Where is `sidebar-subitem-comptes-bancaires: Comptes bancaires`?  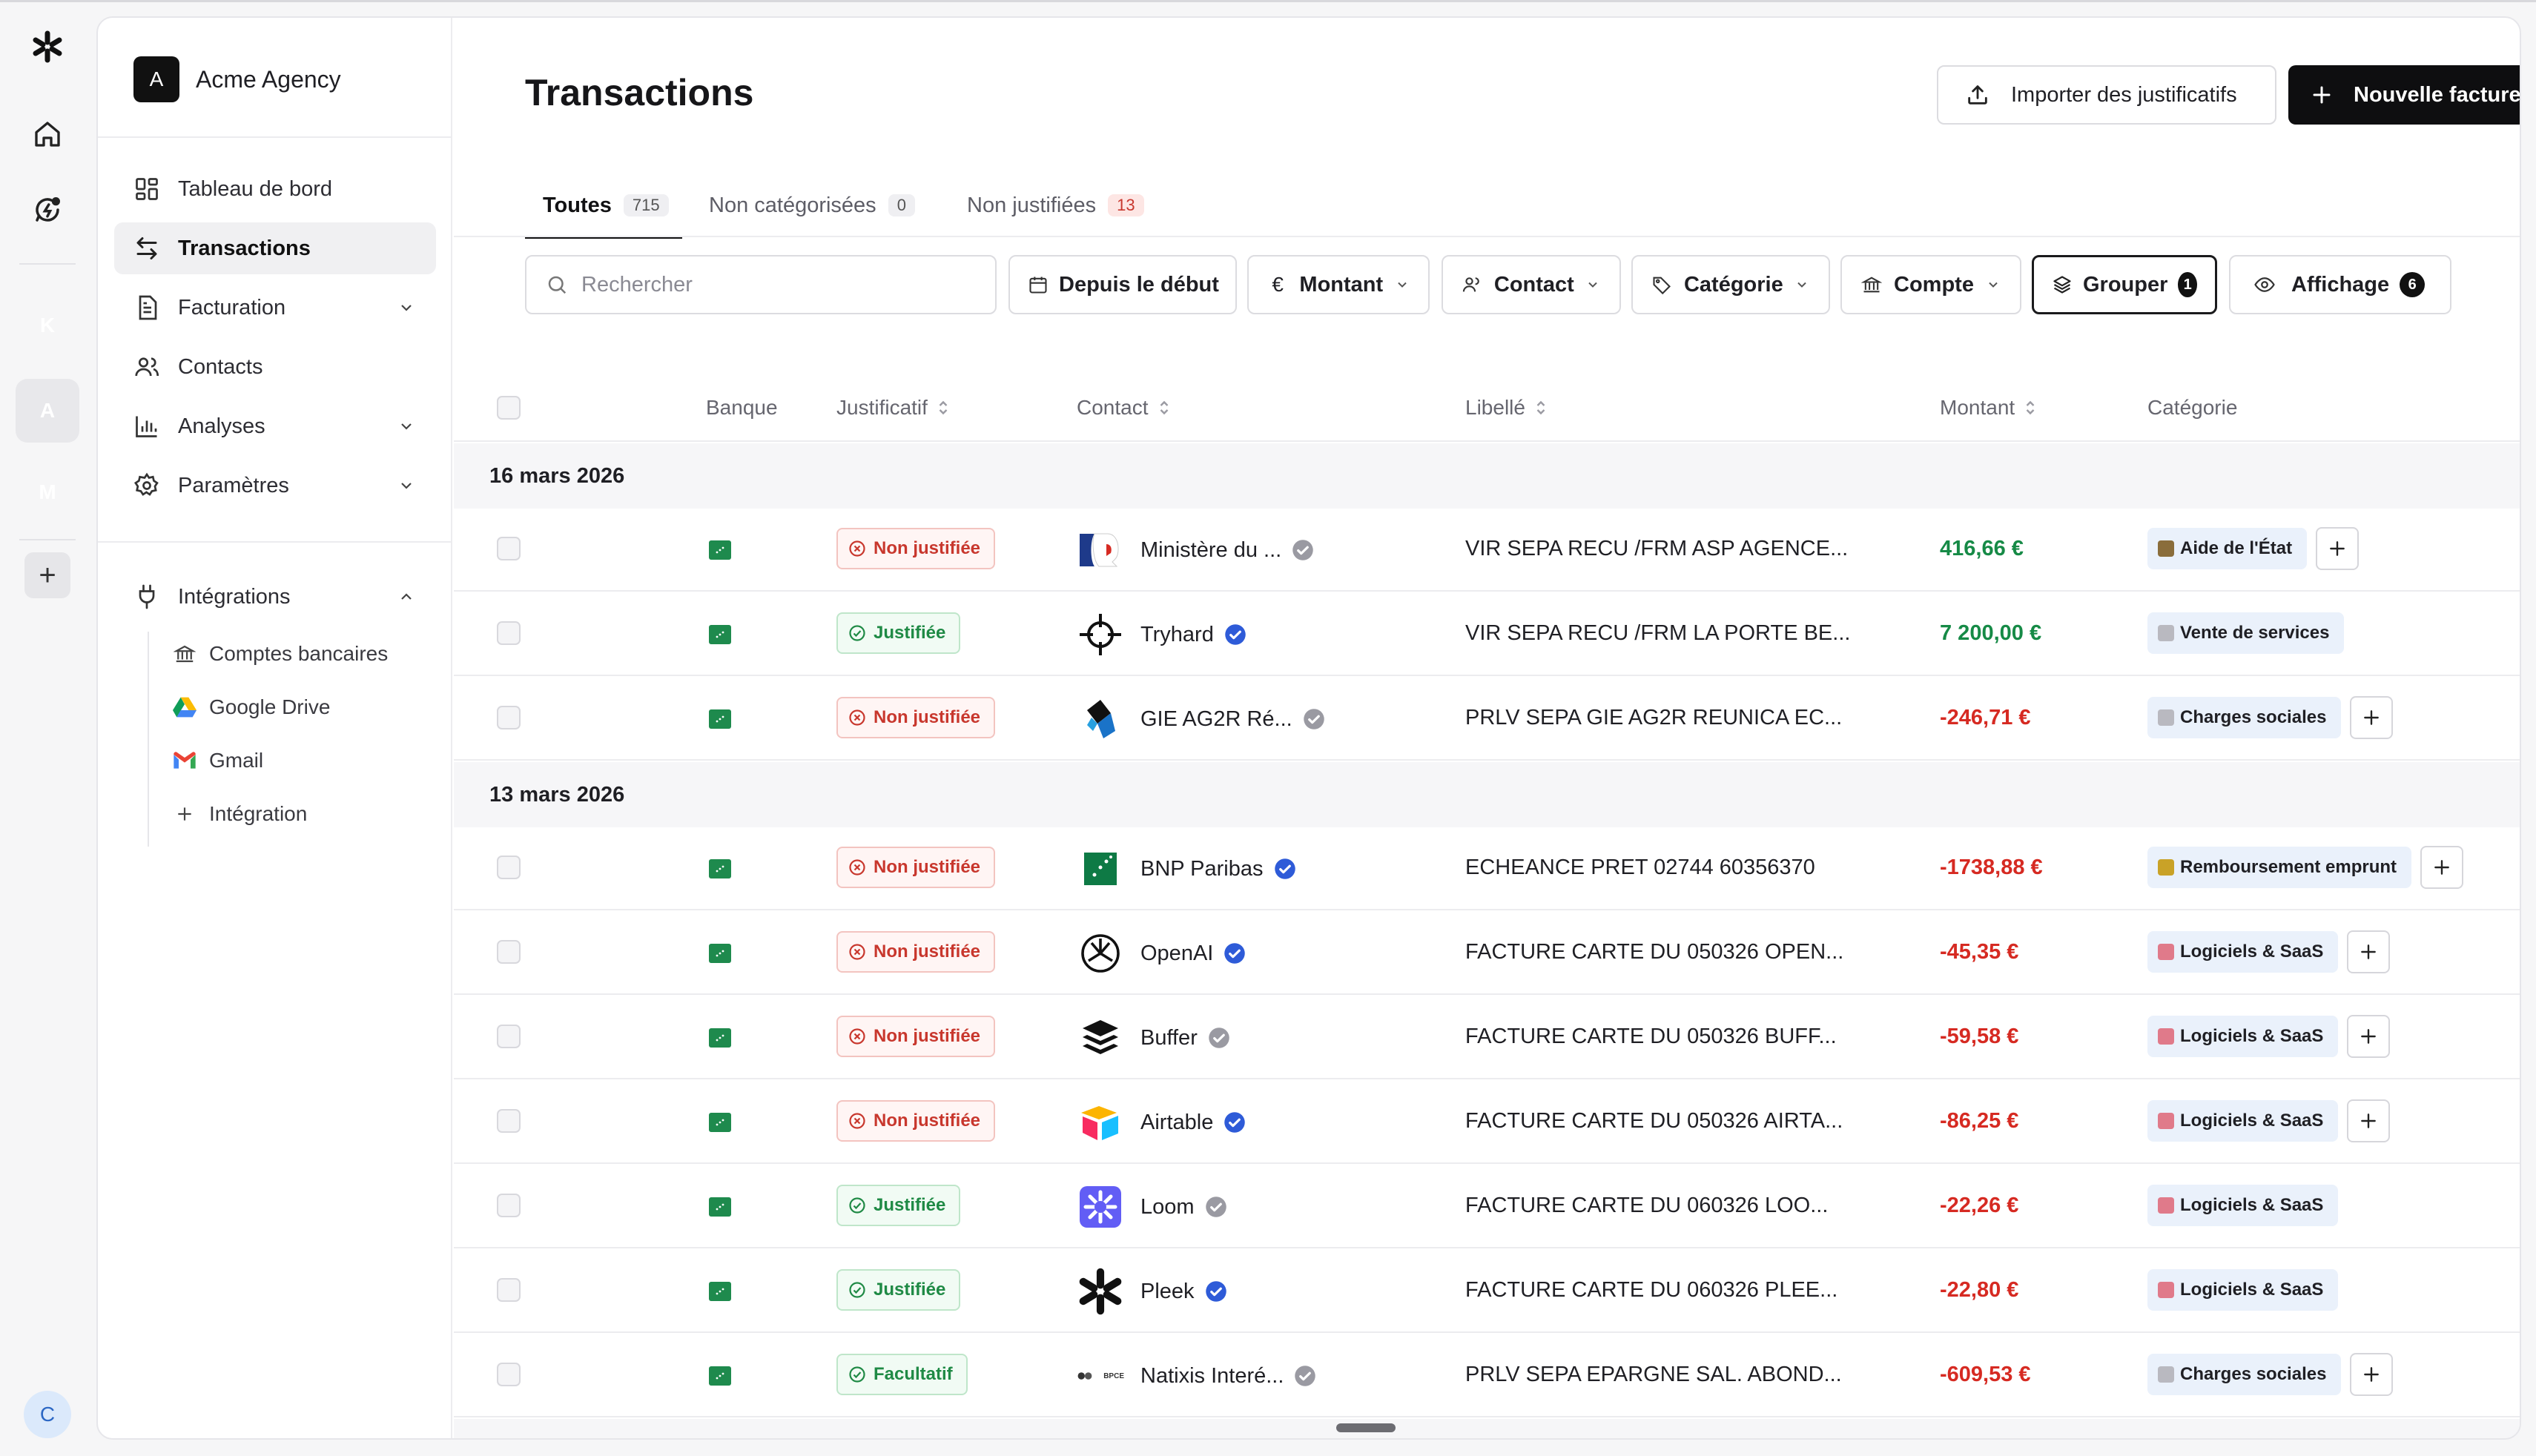
sidebar-subitem-comptes-bancaires: Comptes bancaires is located at coordinates (280, 654).